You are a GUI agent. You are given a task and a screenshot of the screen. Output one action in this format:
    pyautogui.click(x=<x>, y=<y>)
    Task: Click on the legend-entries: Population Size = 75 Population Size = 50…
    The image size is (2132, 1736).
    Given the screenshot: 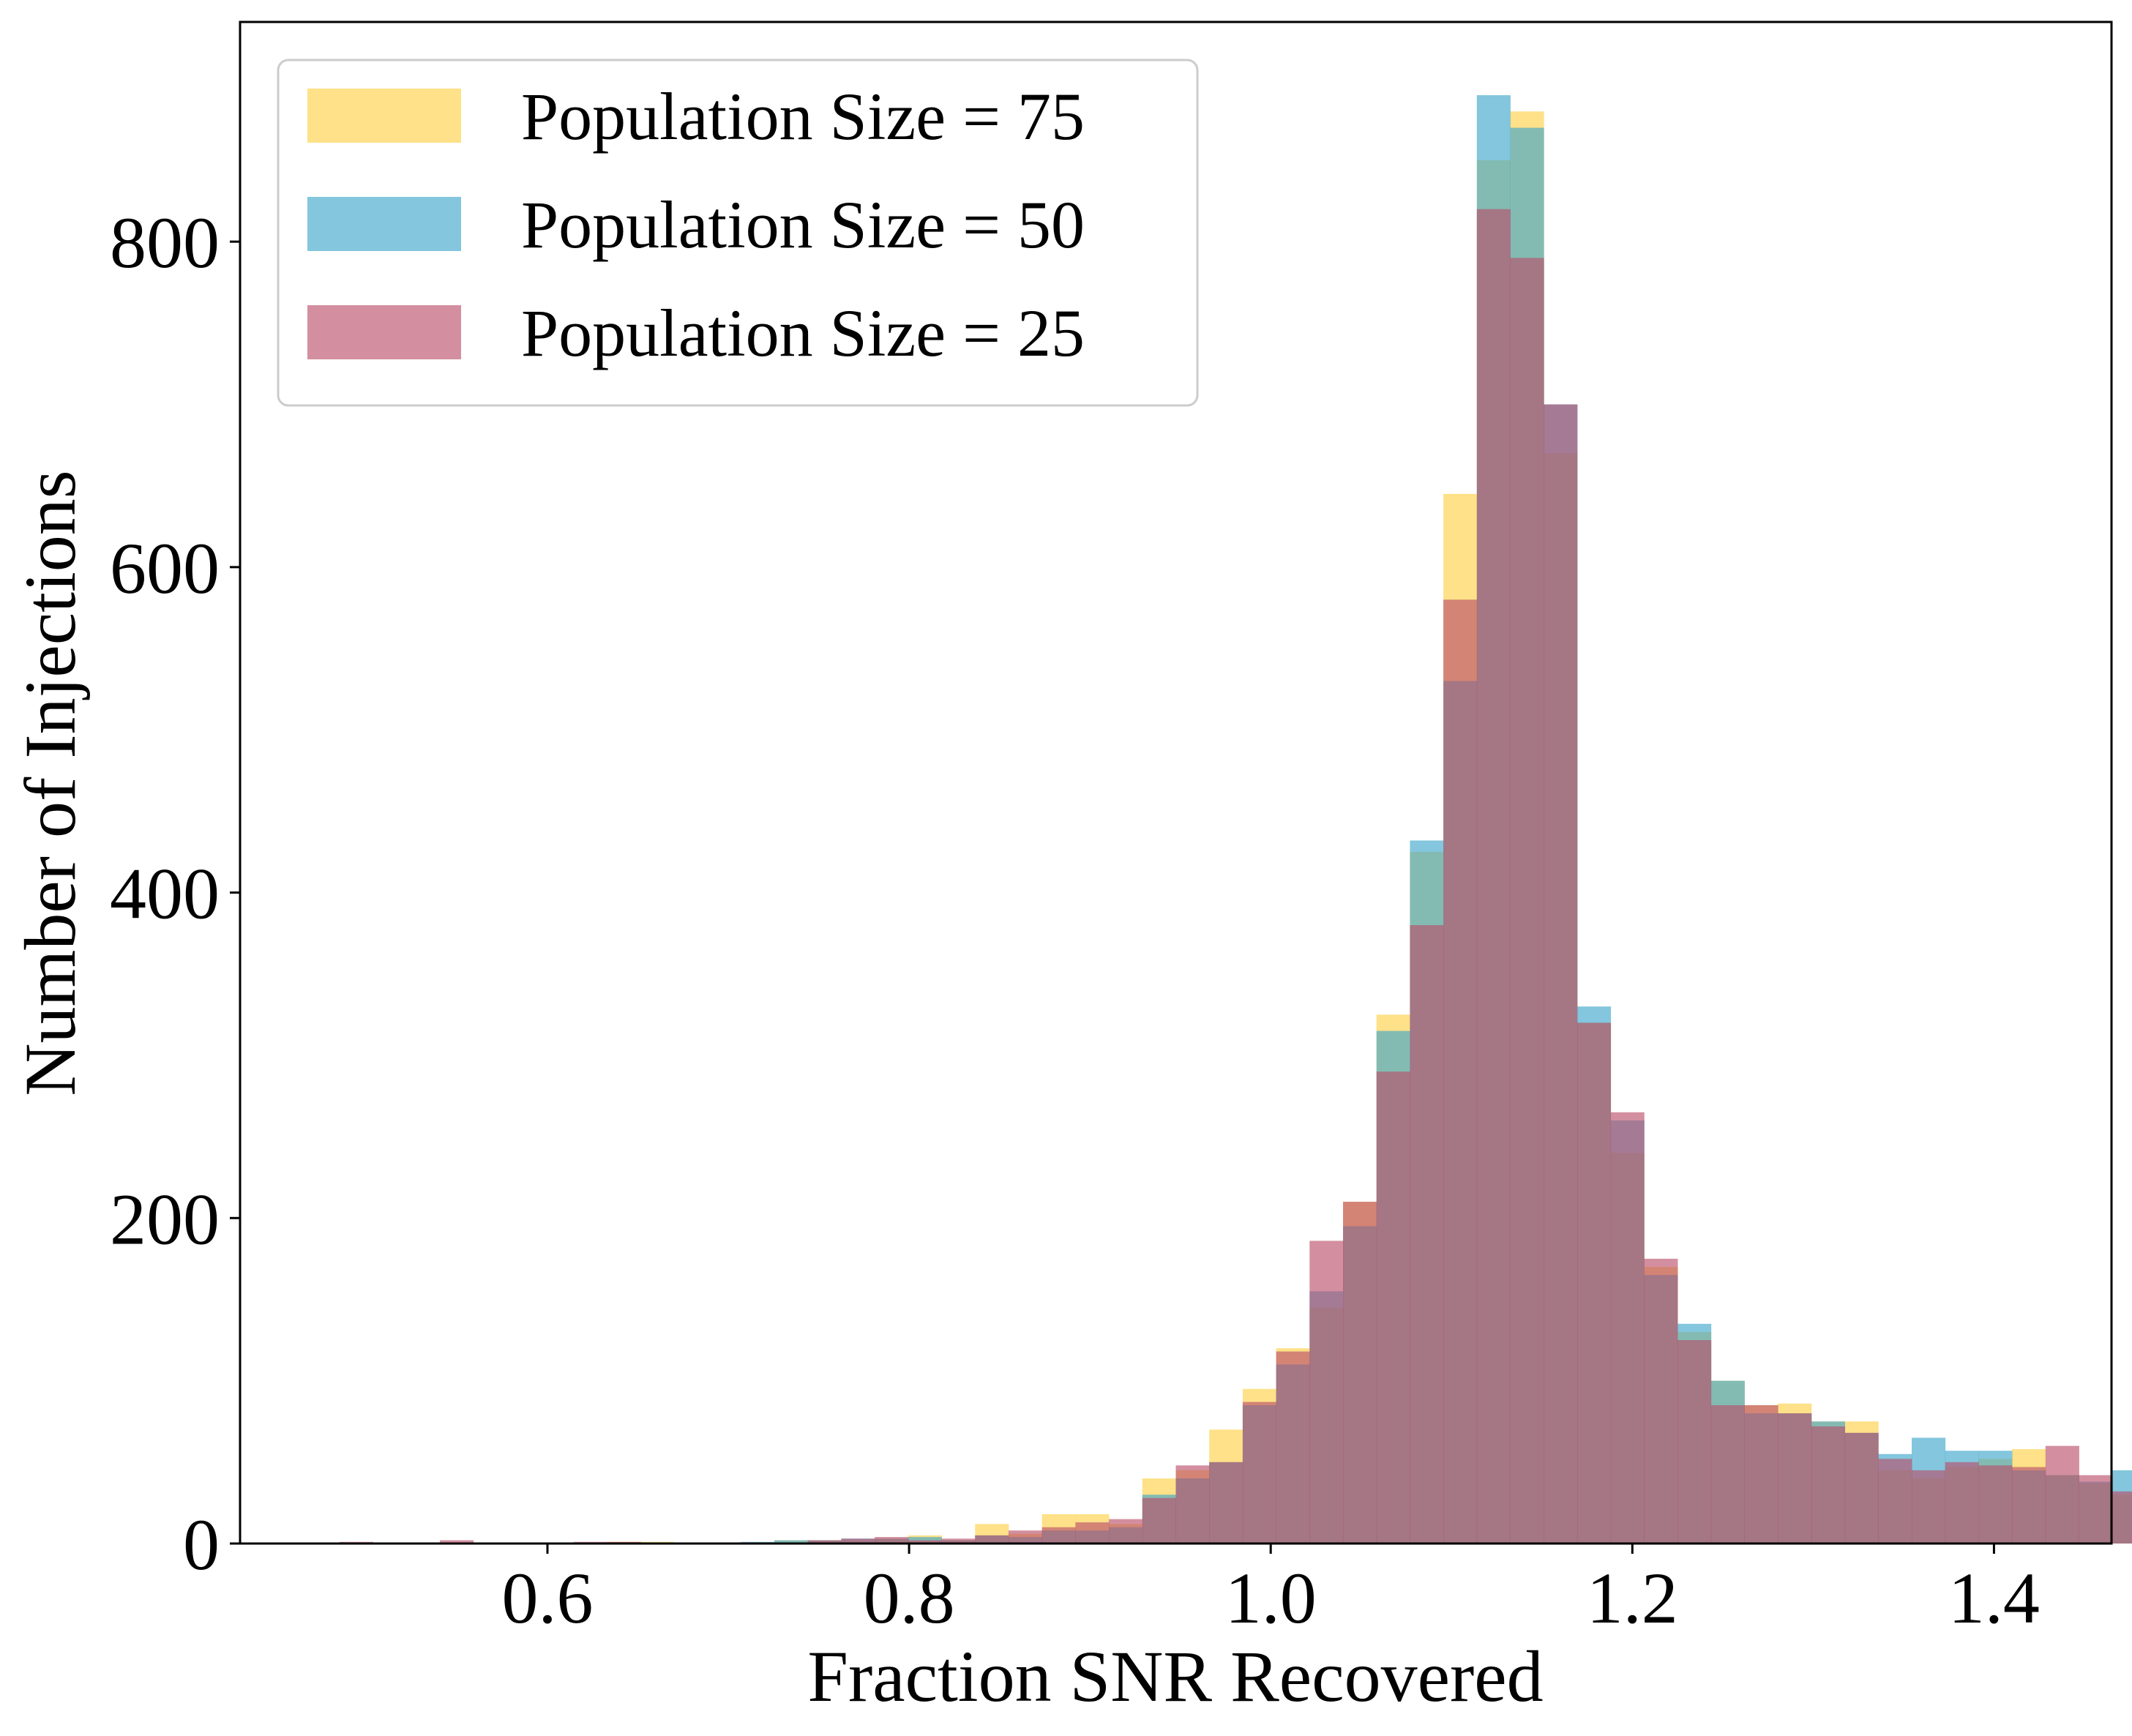 What is the action you would take?
    pyautogui.click(x=696, y=224)
    